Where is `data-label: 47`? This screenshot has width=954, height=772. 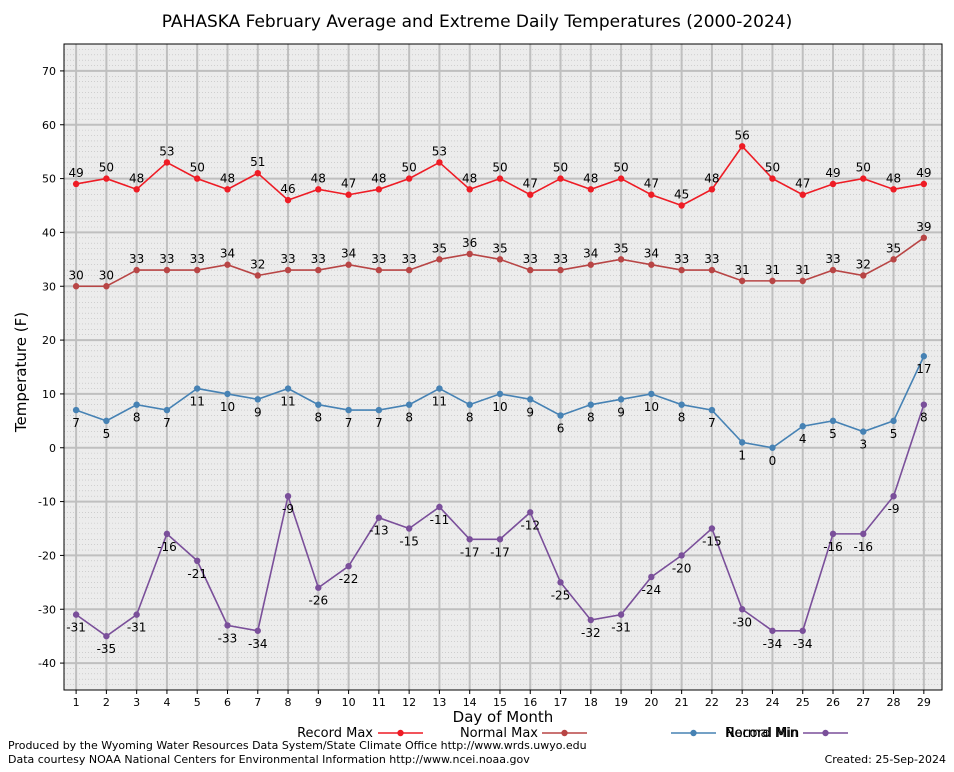 data-label: 47 is located at coordinates (651, 184).